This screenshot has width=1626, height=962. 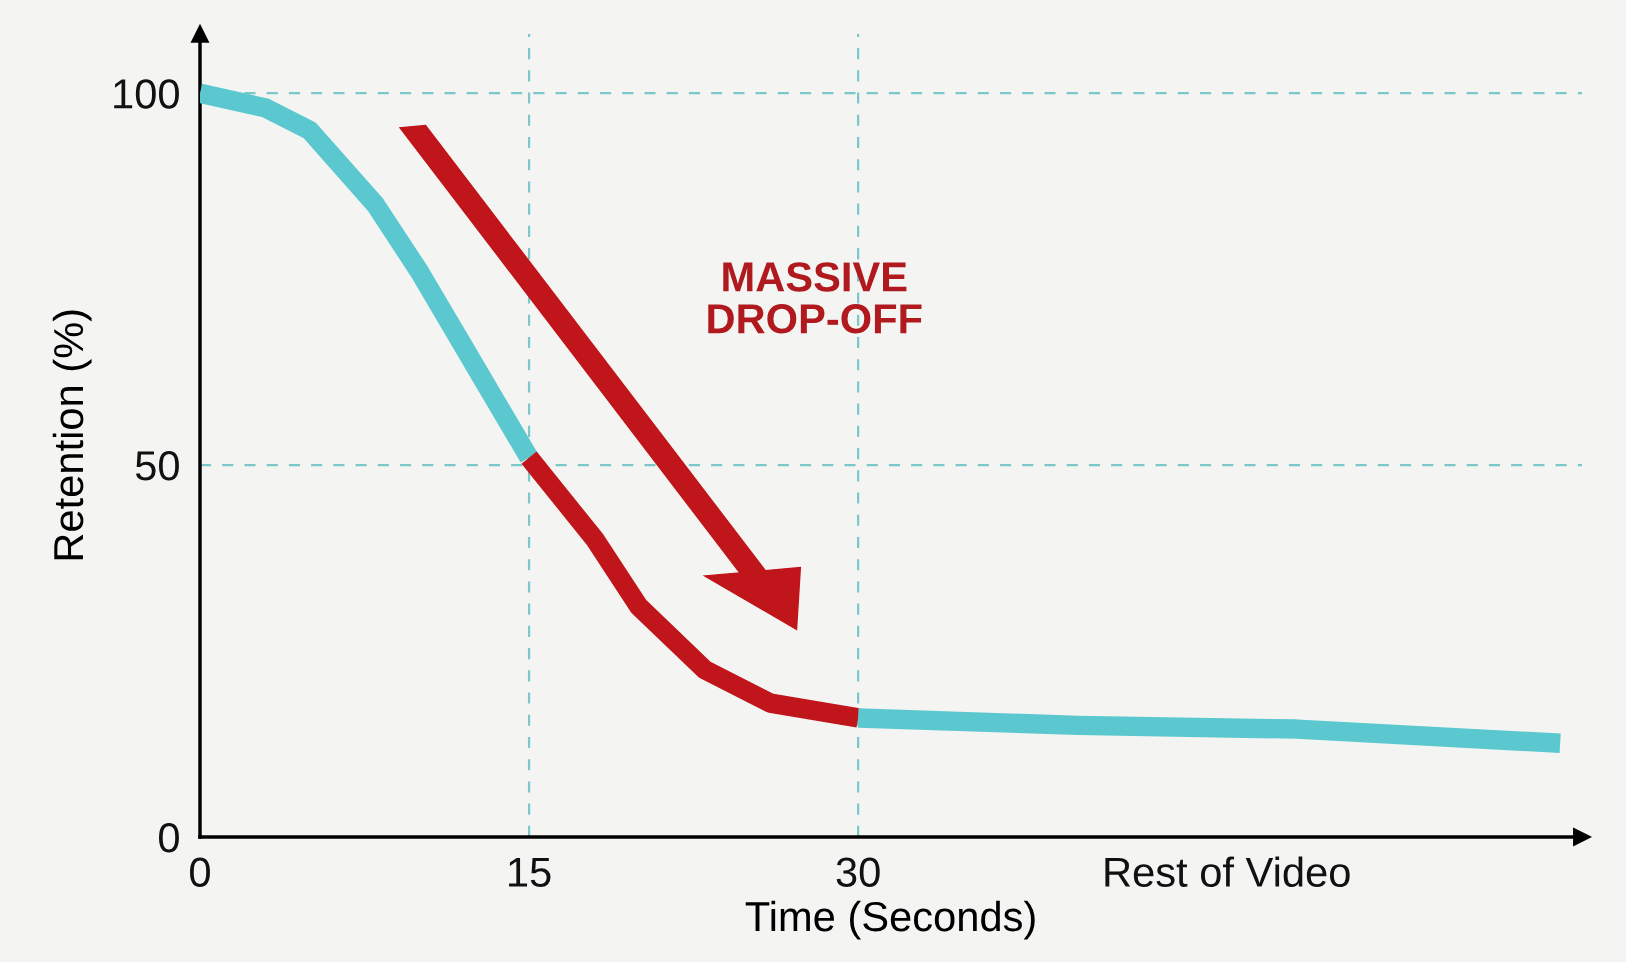 I want to click on x-tick-label: Rest of Video, so click(x=1227, y=871).